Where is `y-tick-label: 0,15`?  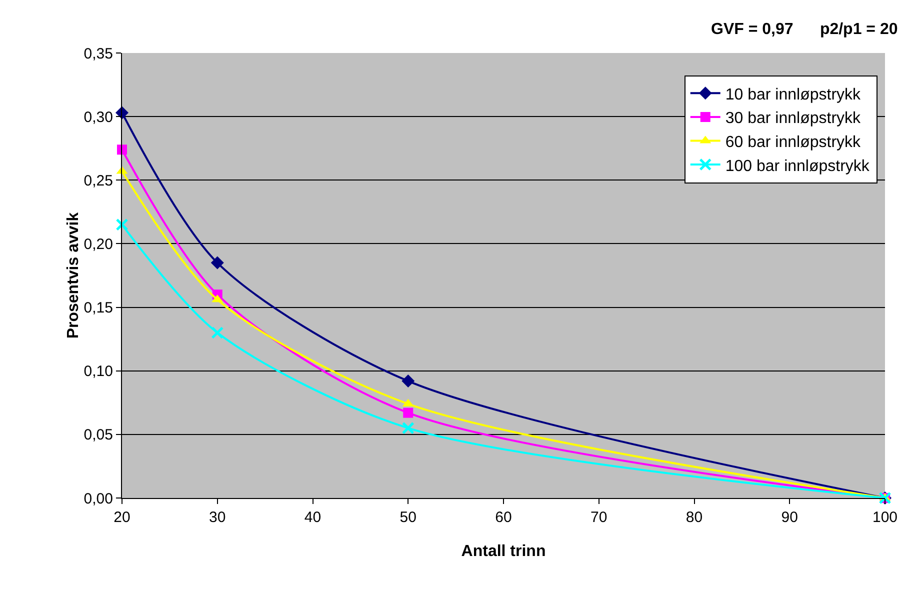 y-tick-label: 0,15 is located at coordinates (98, 308).